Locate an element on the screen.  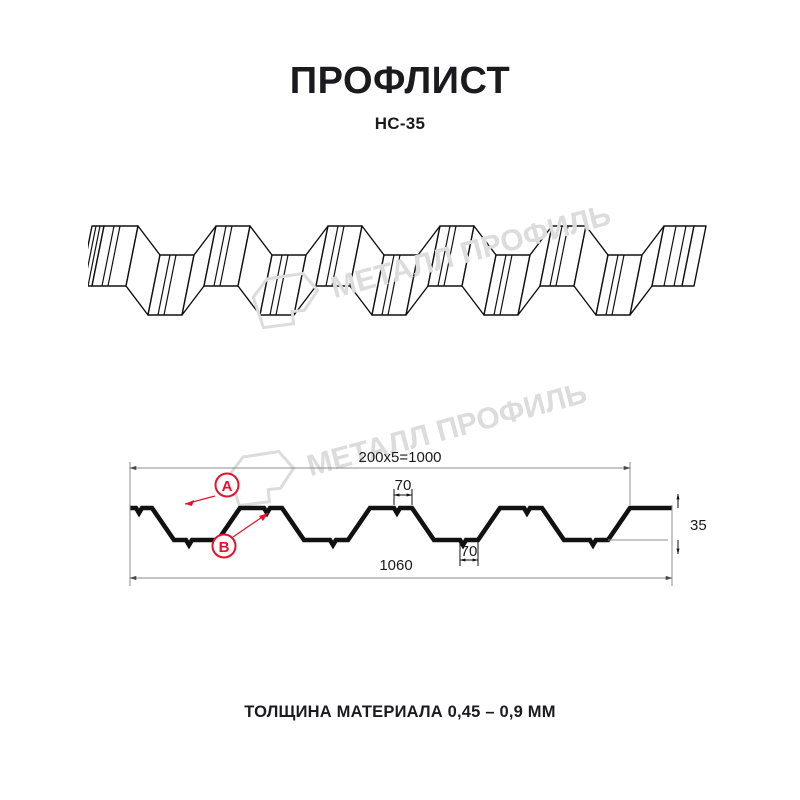
dimension-overall: 1060 is located at coordinates (401, 569).